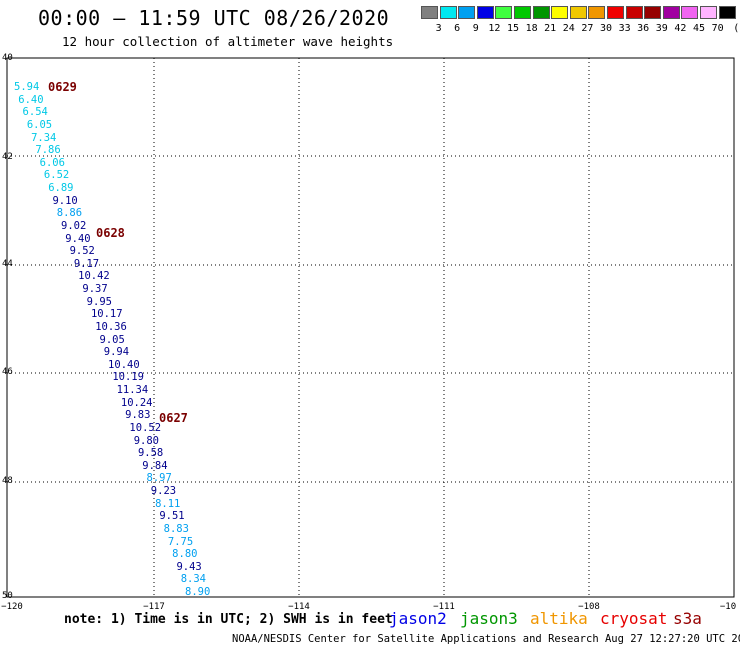  I want to click on wave-height-label: 7.86, so click(48, 150).